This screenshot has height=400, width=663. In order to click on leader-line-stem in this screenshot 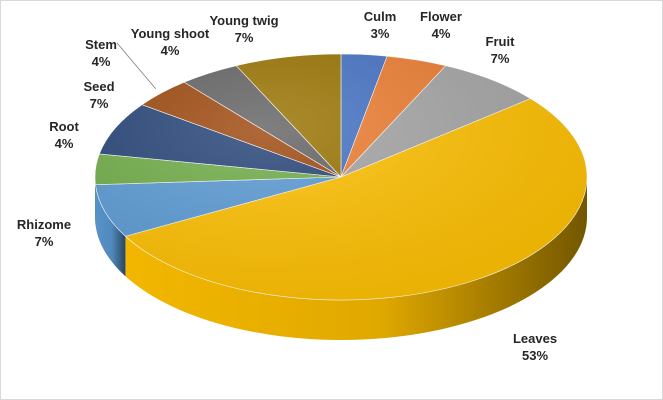, I will do `click(136, 66)`.